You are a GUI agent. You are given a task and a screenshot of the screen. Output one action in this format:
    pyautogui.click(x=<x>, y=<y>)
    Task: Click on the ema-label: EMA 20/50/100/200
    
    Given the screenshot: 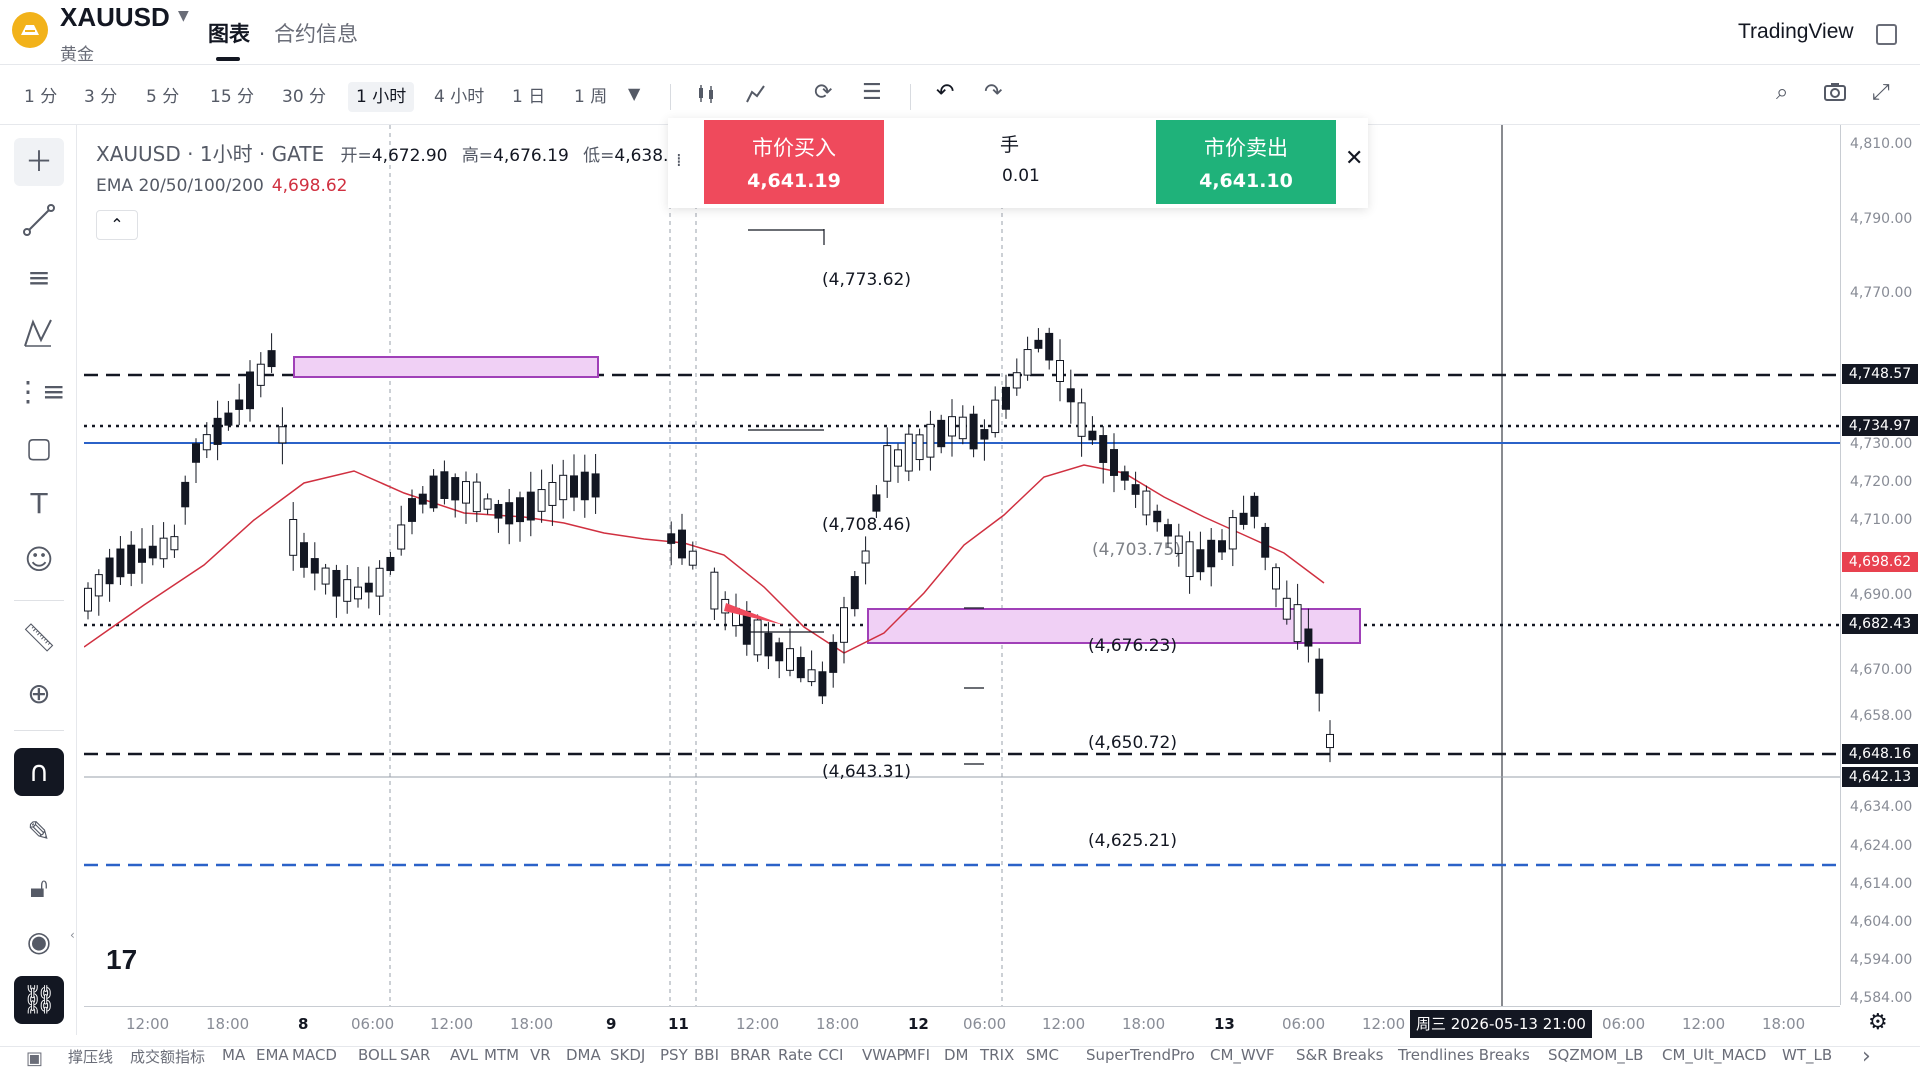 What is the action you would take?
    pyautogui.click(x=180, y=186)
    